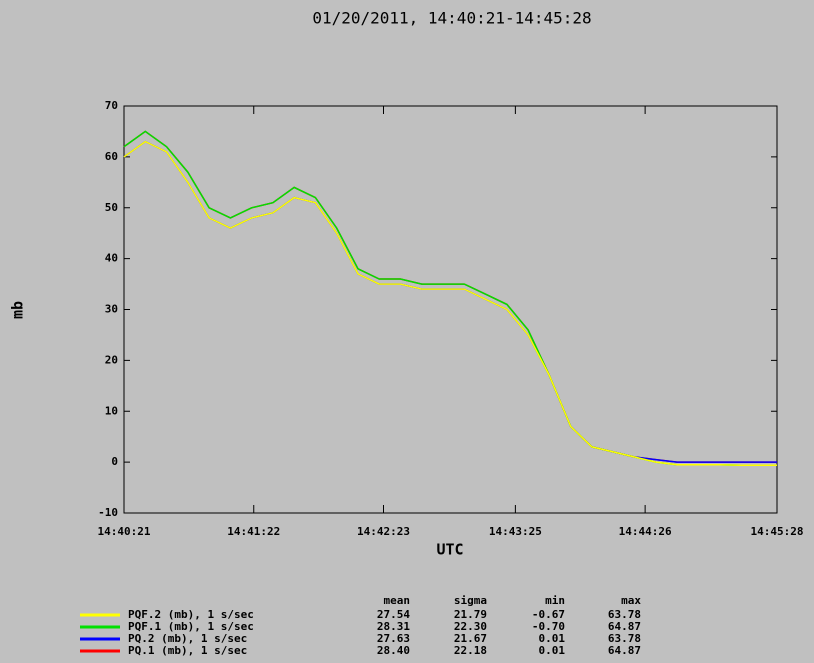 The image size is (814, 663). What do you see at coordinates (555, 600) in the screenshot?
I see `stats-header: min` at bounding box center [555, 600].